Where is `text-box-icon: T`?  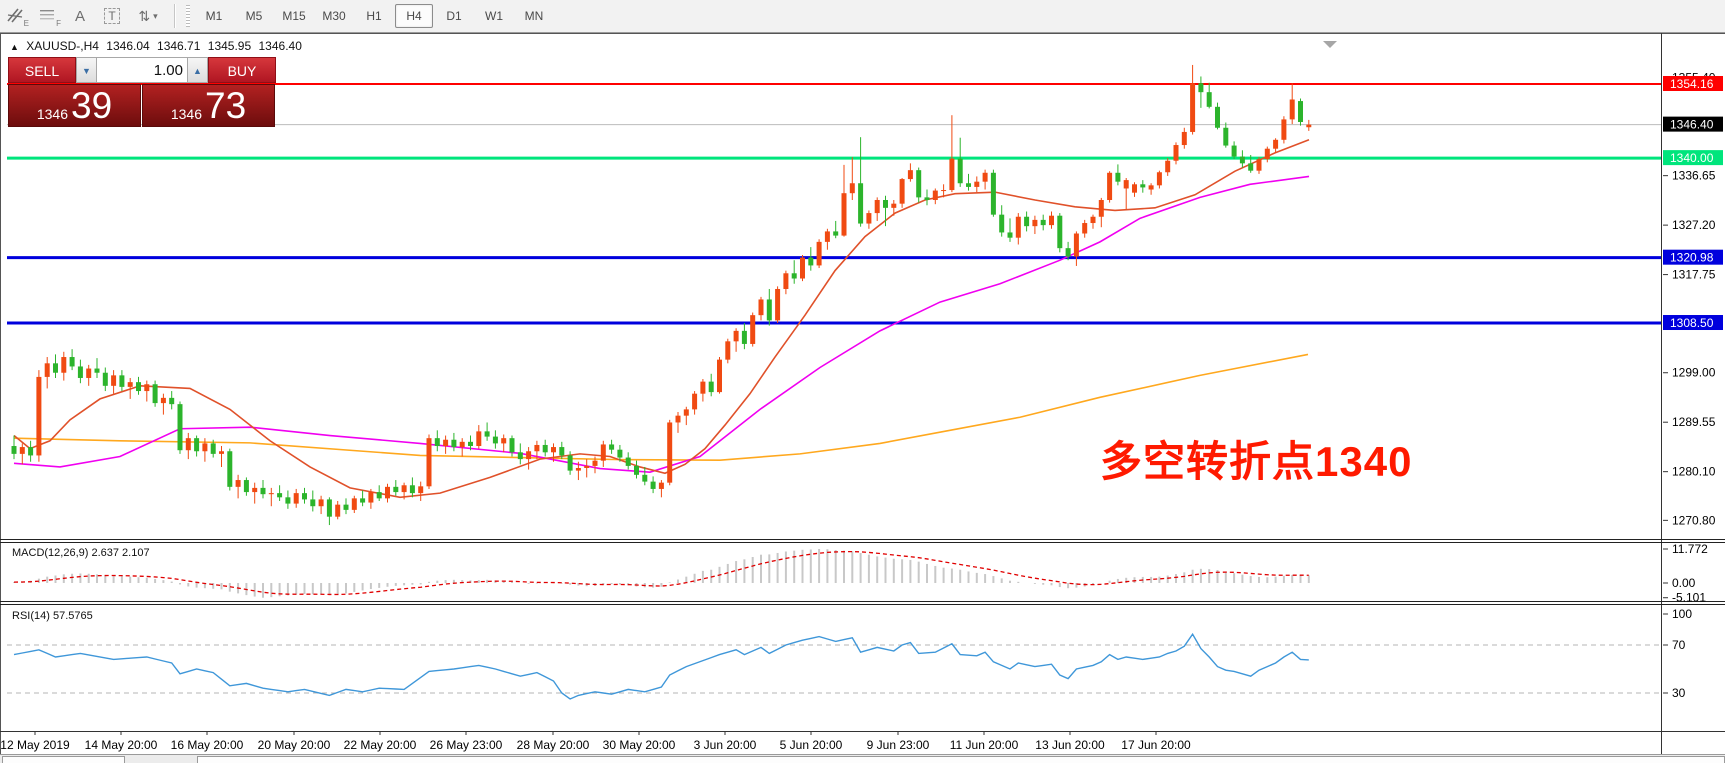
text-box-icon: T is located at coordinates (112, 16).